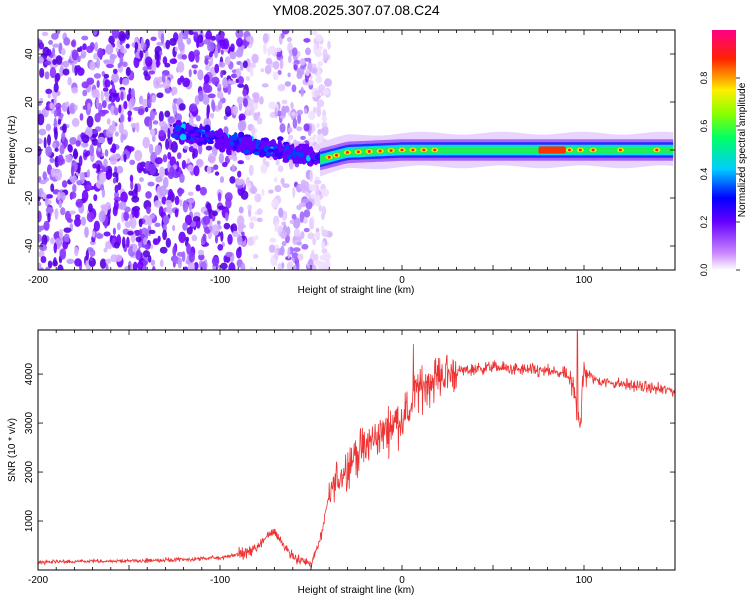 This screenshot has height=600, width=750. I want to click on spectrogram-x-tick-label: -200, so click(38, 280).